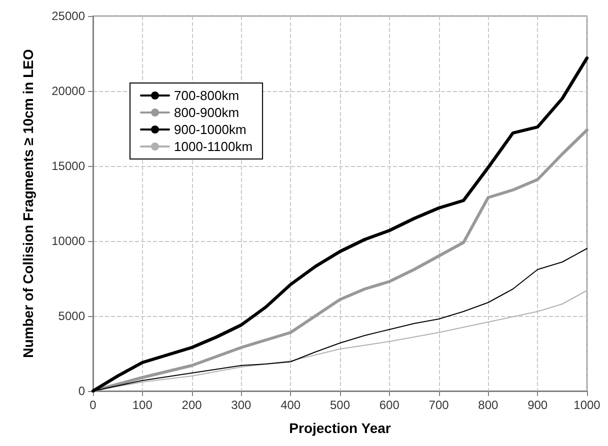  I want to click on legend-label: 800-900km, so click(207, 112).